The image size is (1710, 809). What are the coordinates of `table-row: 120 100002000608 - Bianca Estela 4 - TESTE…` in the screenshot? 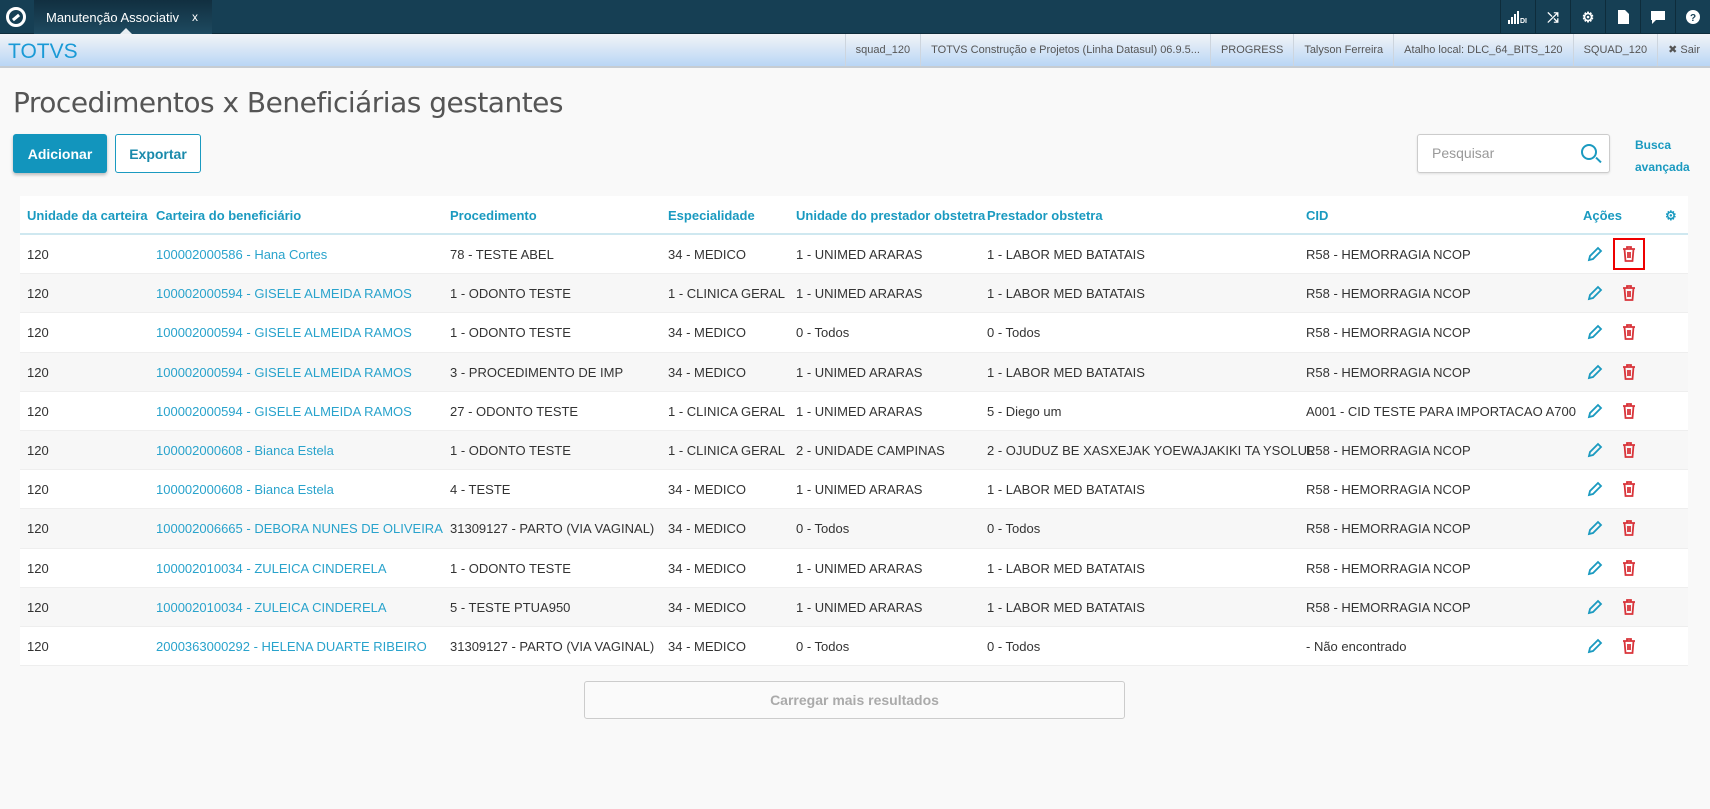 It's located at (854, 490).